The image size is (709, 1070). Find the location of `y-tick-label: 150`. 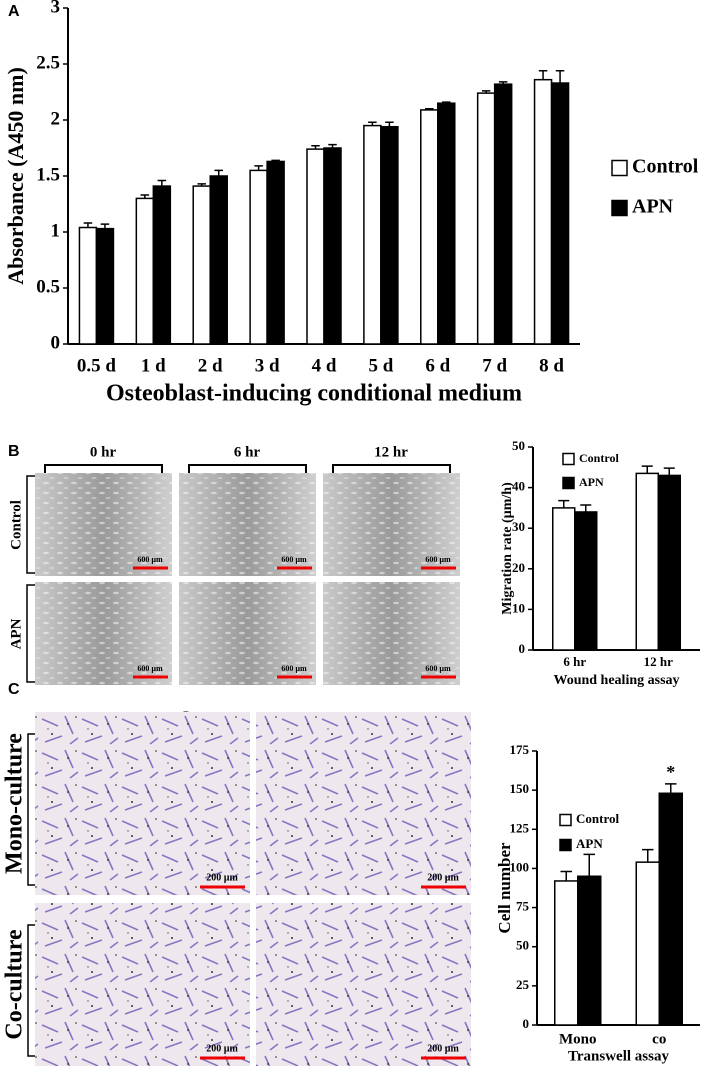

y-tick-label: 150 is located at coordinates (520, 788).